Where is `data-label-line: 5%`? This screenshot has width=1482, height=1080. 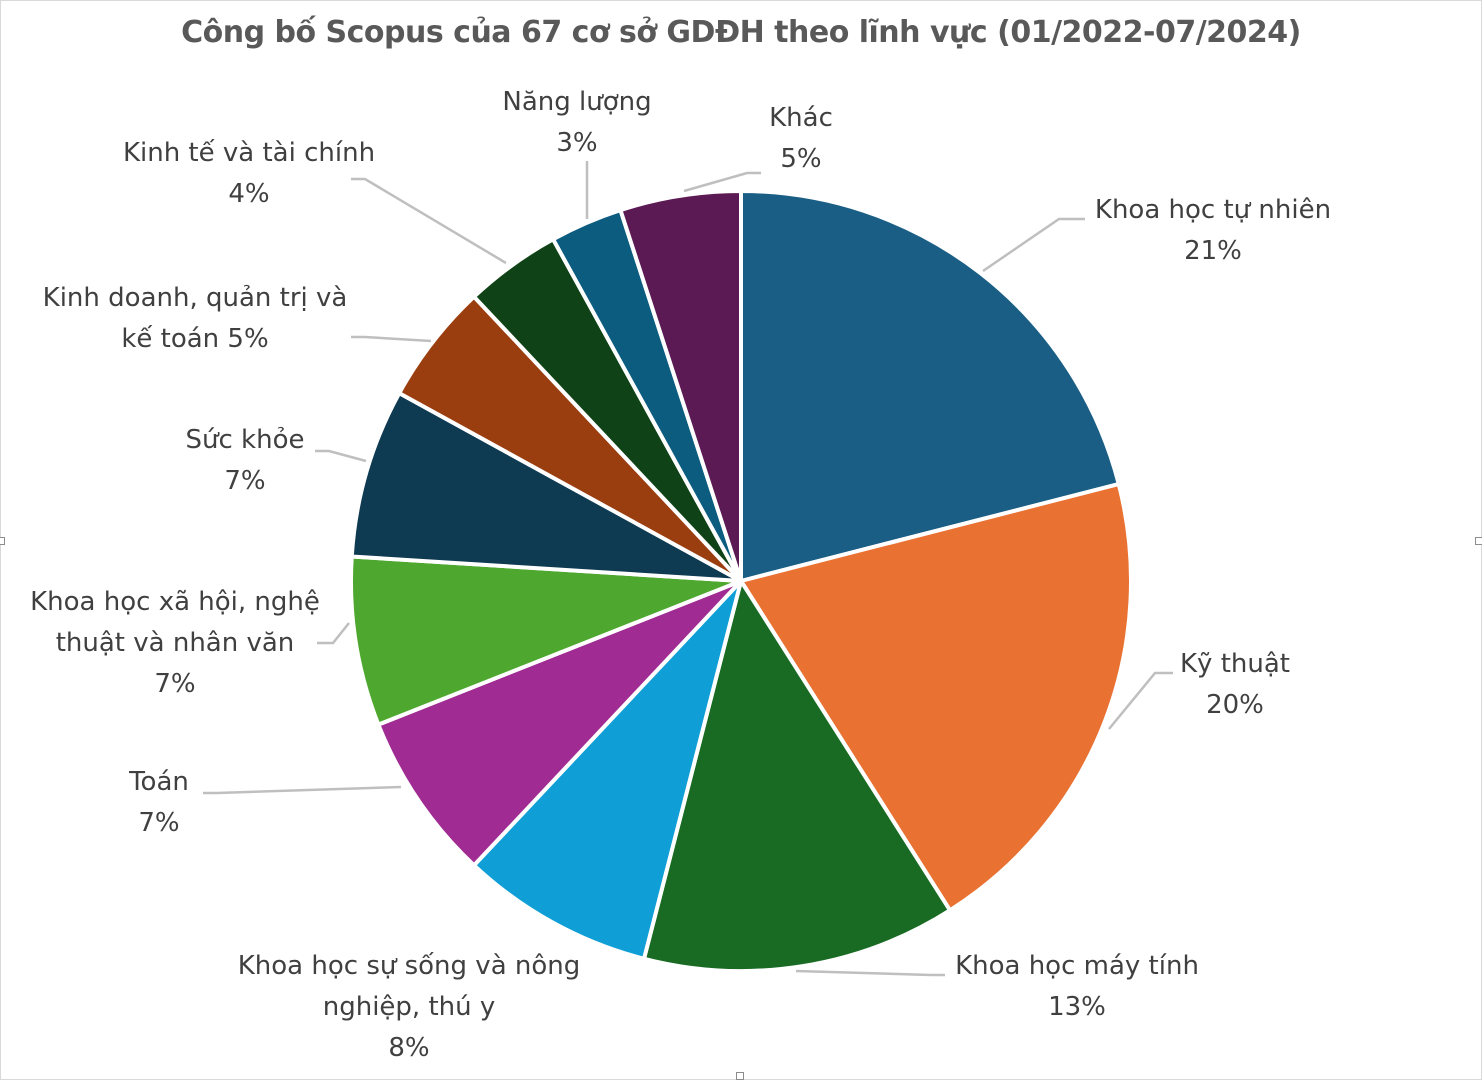
data-label-line: 5% is located at coordinates (800, 159).